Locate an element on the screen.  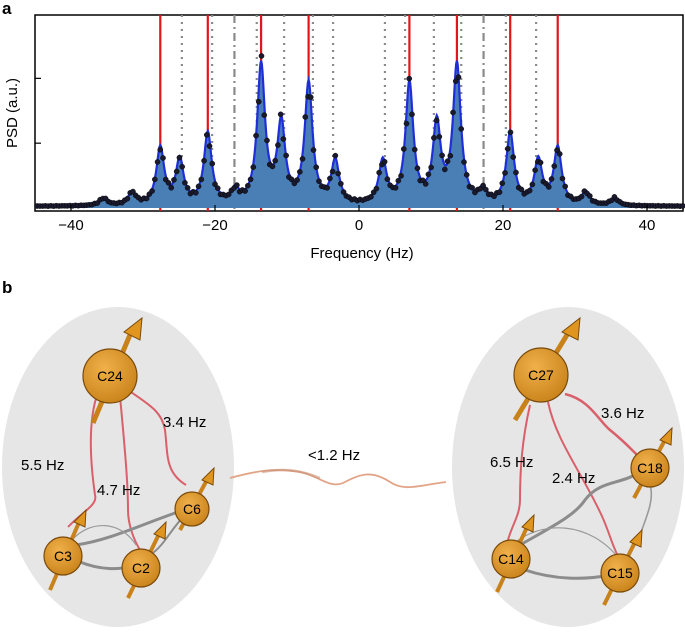
coupling-label-3-6: 3.6 Hz is located at coordinates (622, 413).